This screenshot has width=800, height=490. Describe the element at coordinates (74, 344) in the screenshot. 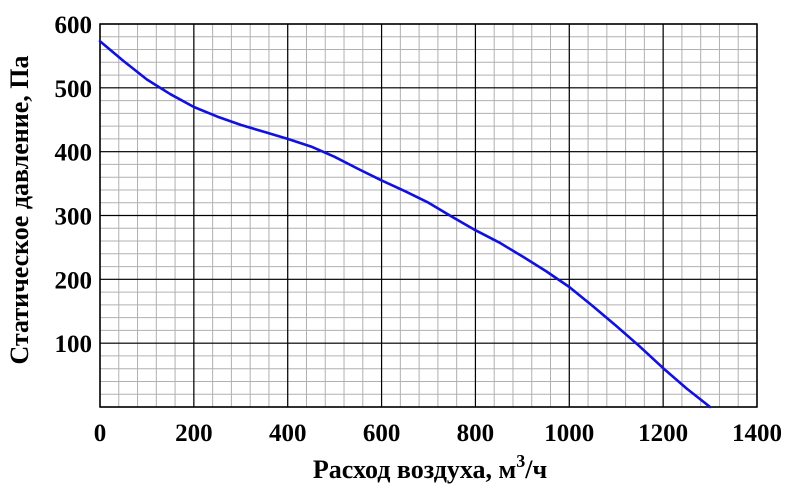

I see `y-tick-label: 100` at that location.